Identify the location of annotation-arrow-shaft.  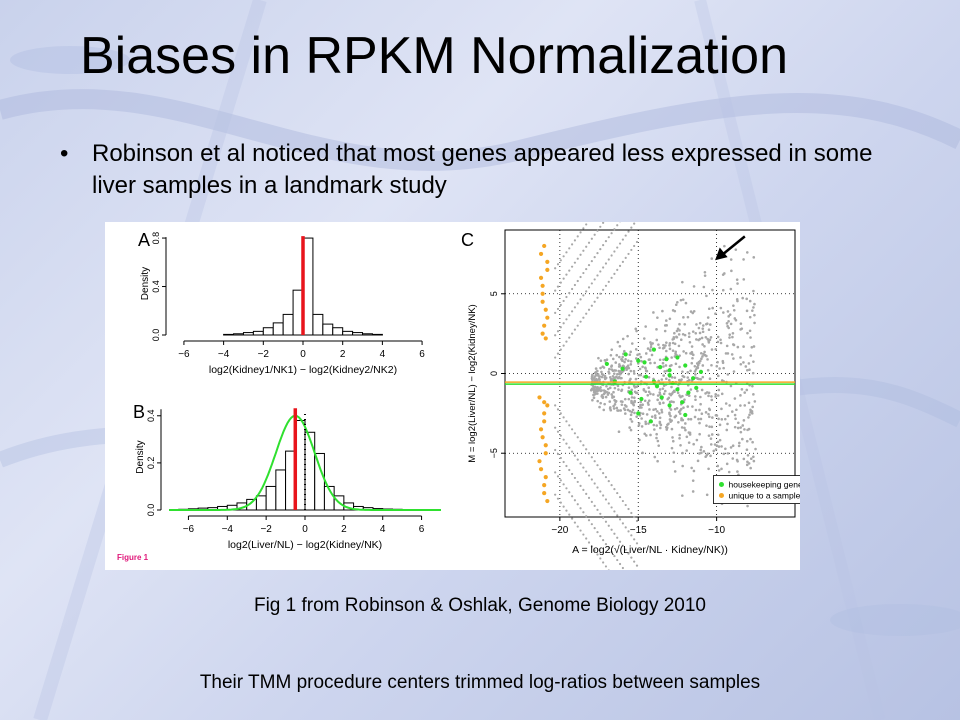
(733, 246).